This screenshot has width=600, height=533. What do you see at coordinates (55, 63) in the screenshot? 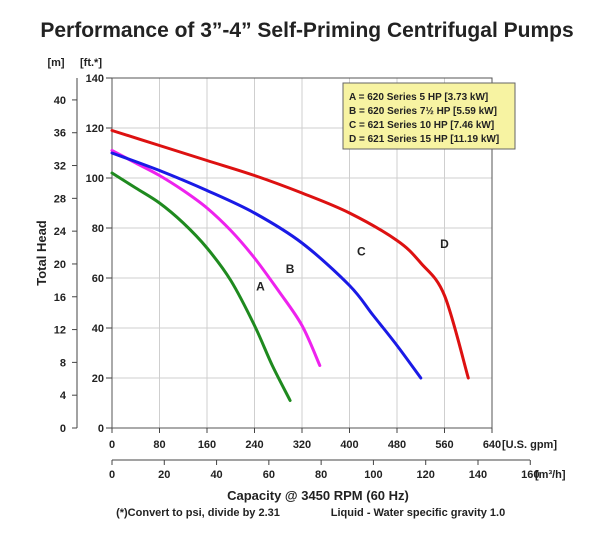
I see `y-axis-m-unit: [m]` at bounding box center [55, 63].